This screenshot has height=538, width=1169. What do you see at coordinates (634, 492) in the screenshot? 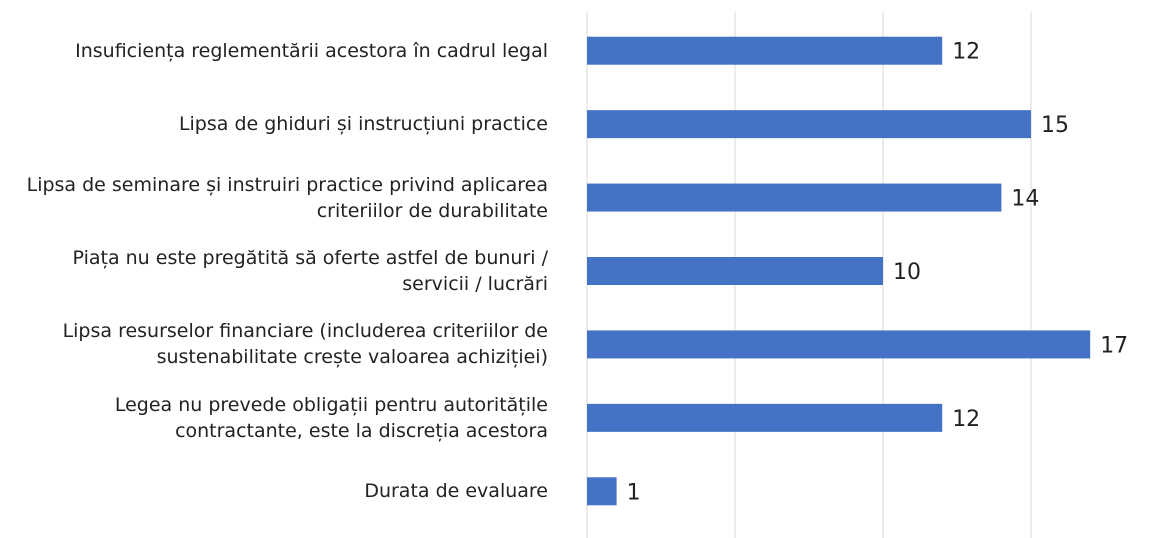
I see `data-label: 1` at bounding box center [634, 492].